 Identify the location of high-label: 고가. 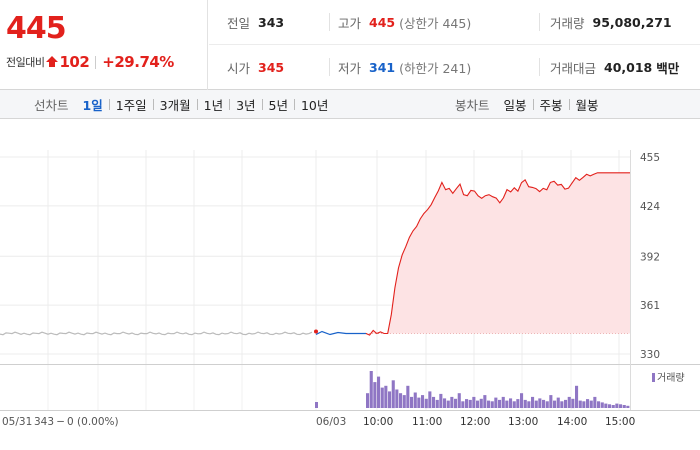
(350, 23).